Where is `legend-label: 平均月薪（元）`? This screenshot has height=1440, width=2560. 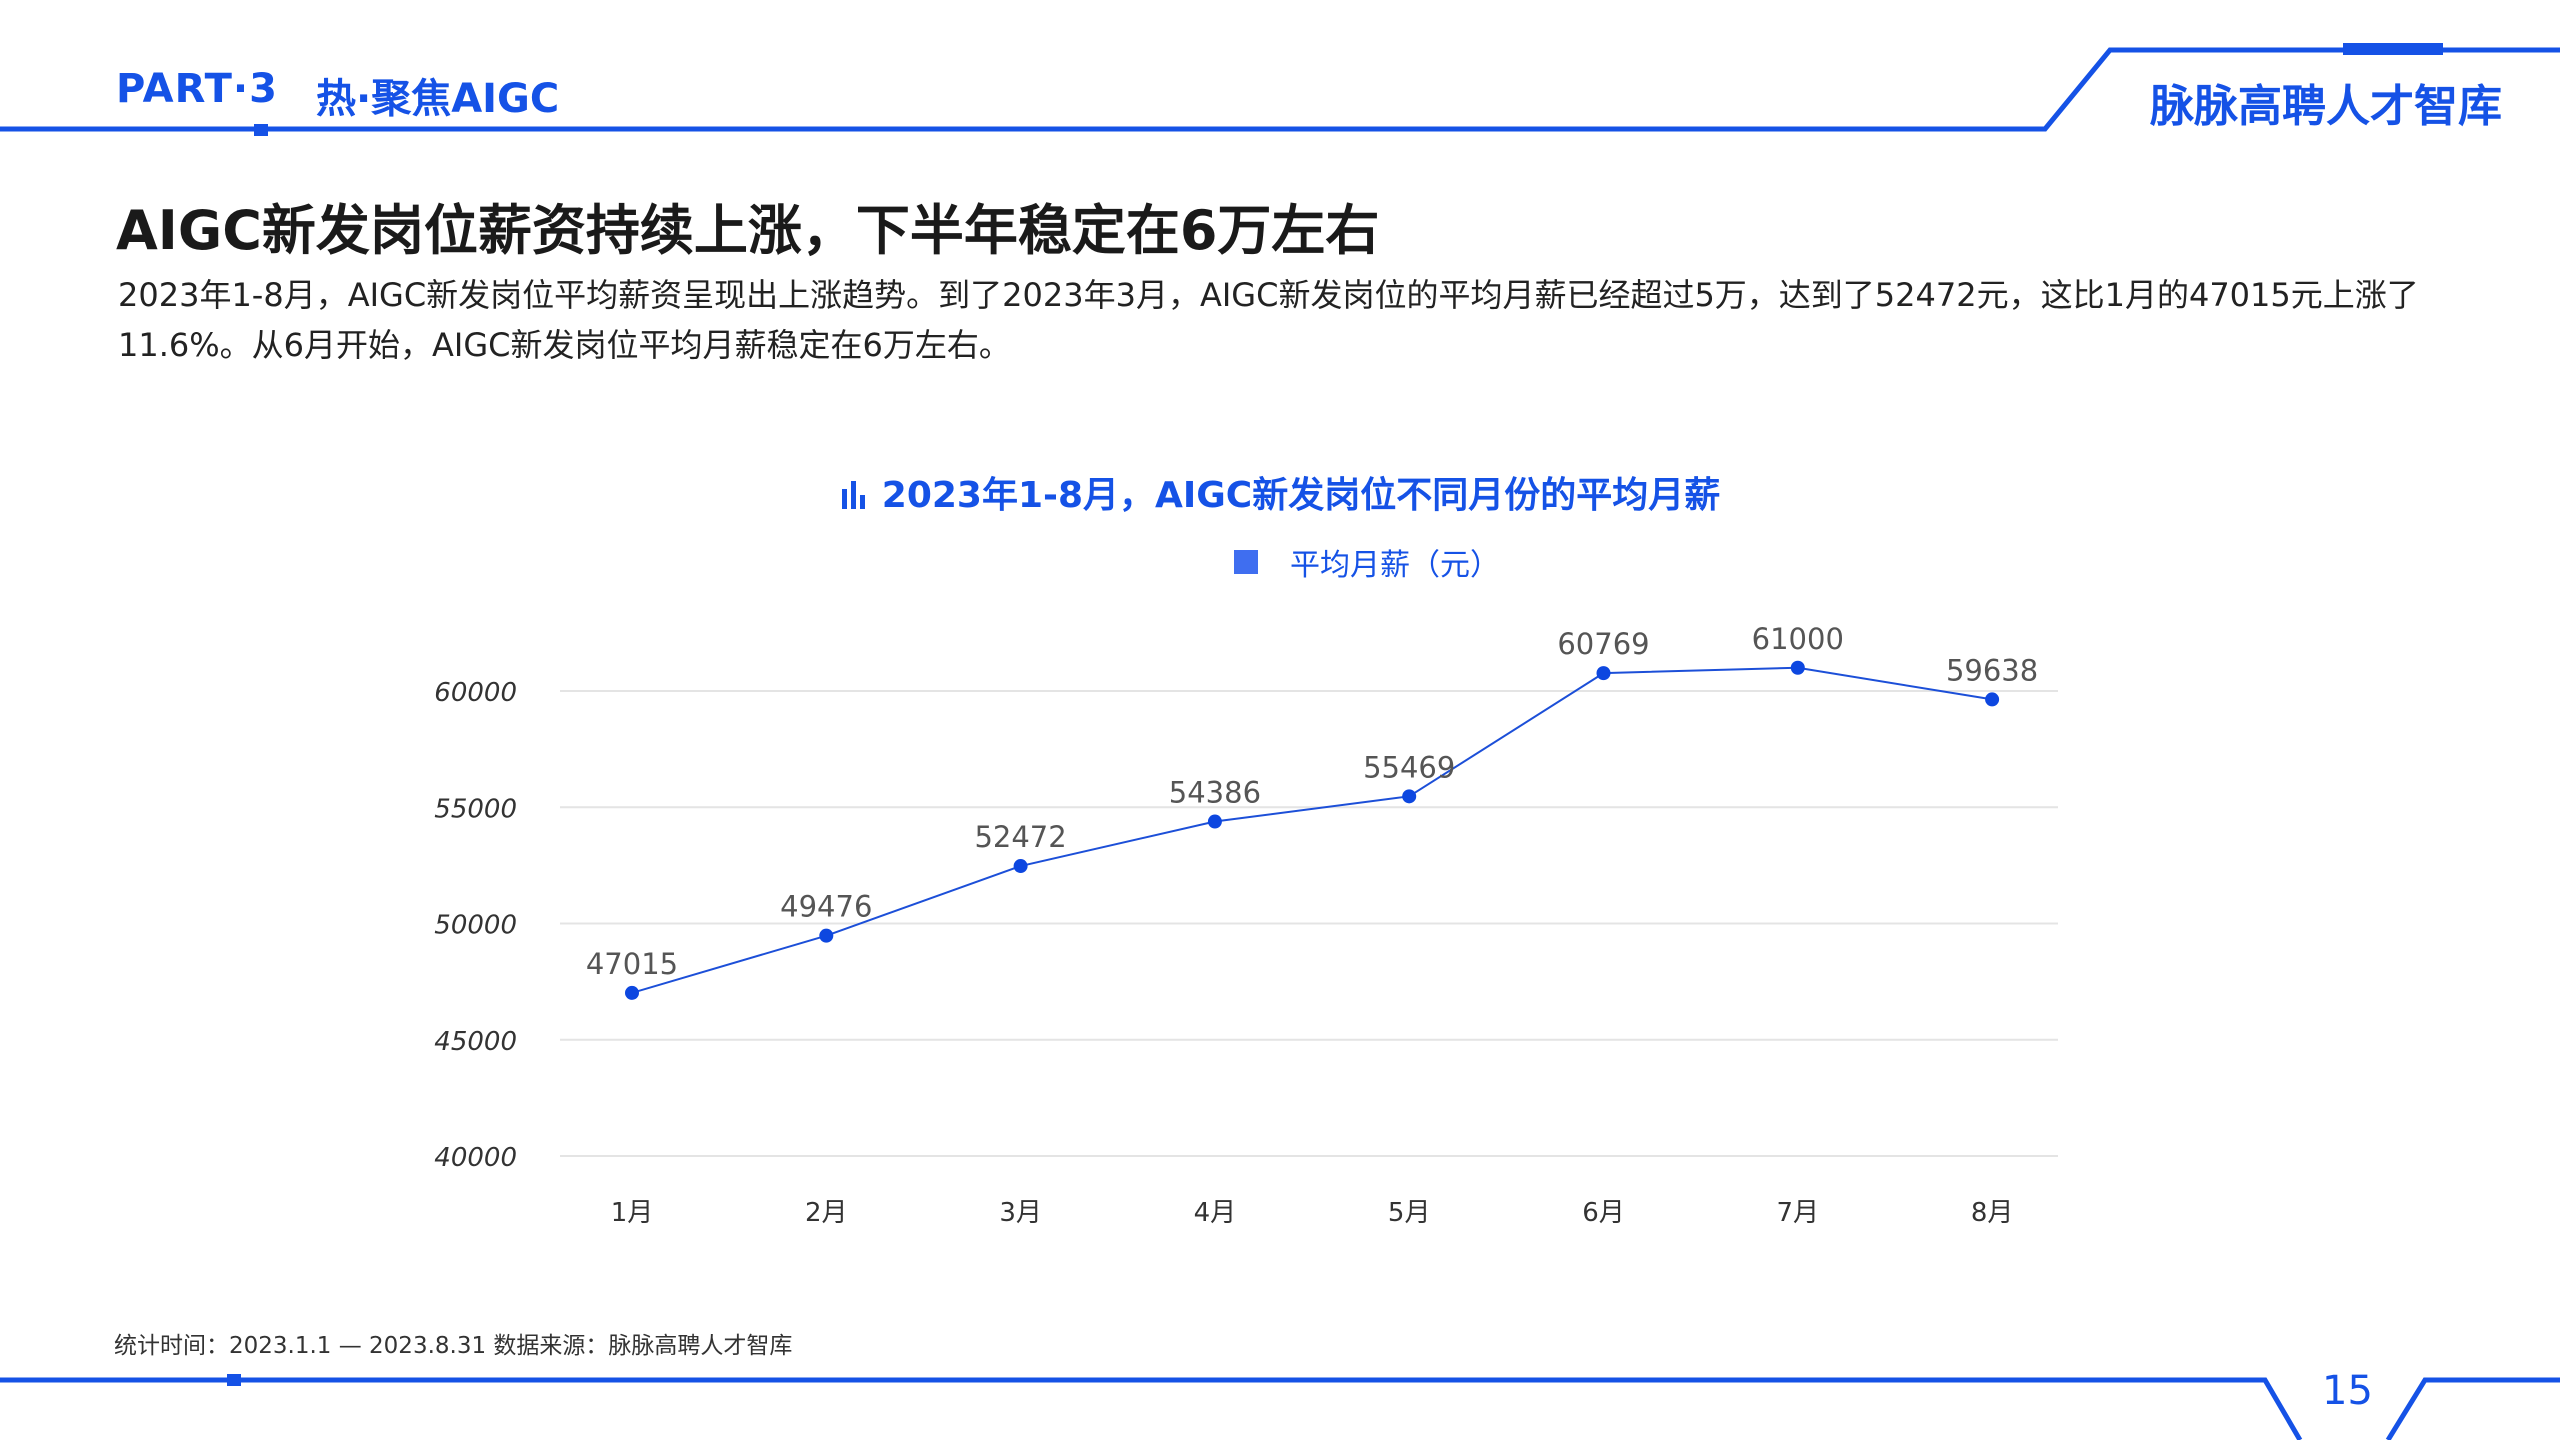
legend-label: 平均月薪（元） is located at coordinates (1395, 565).